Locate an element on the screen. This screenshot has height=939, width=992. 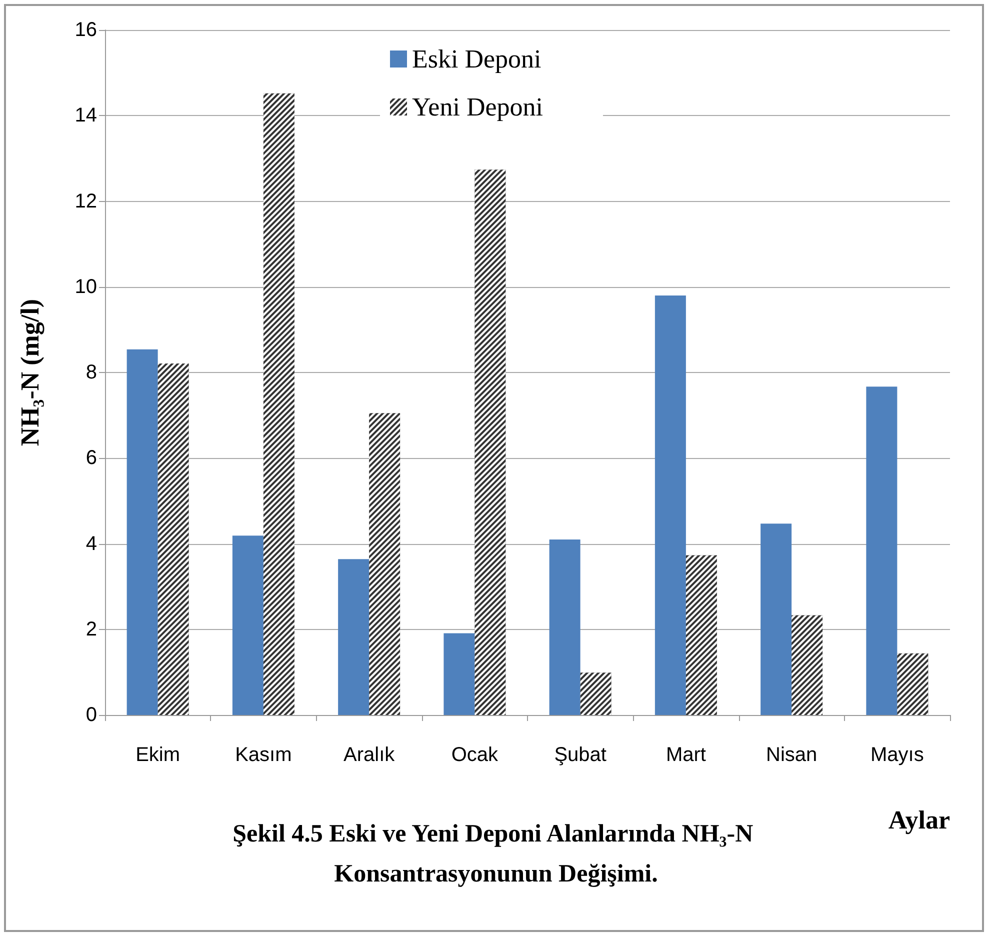
y-tick-label: 12 is located at coordinates (85, 201).